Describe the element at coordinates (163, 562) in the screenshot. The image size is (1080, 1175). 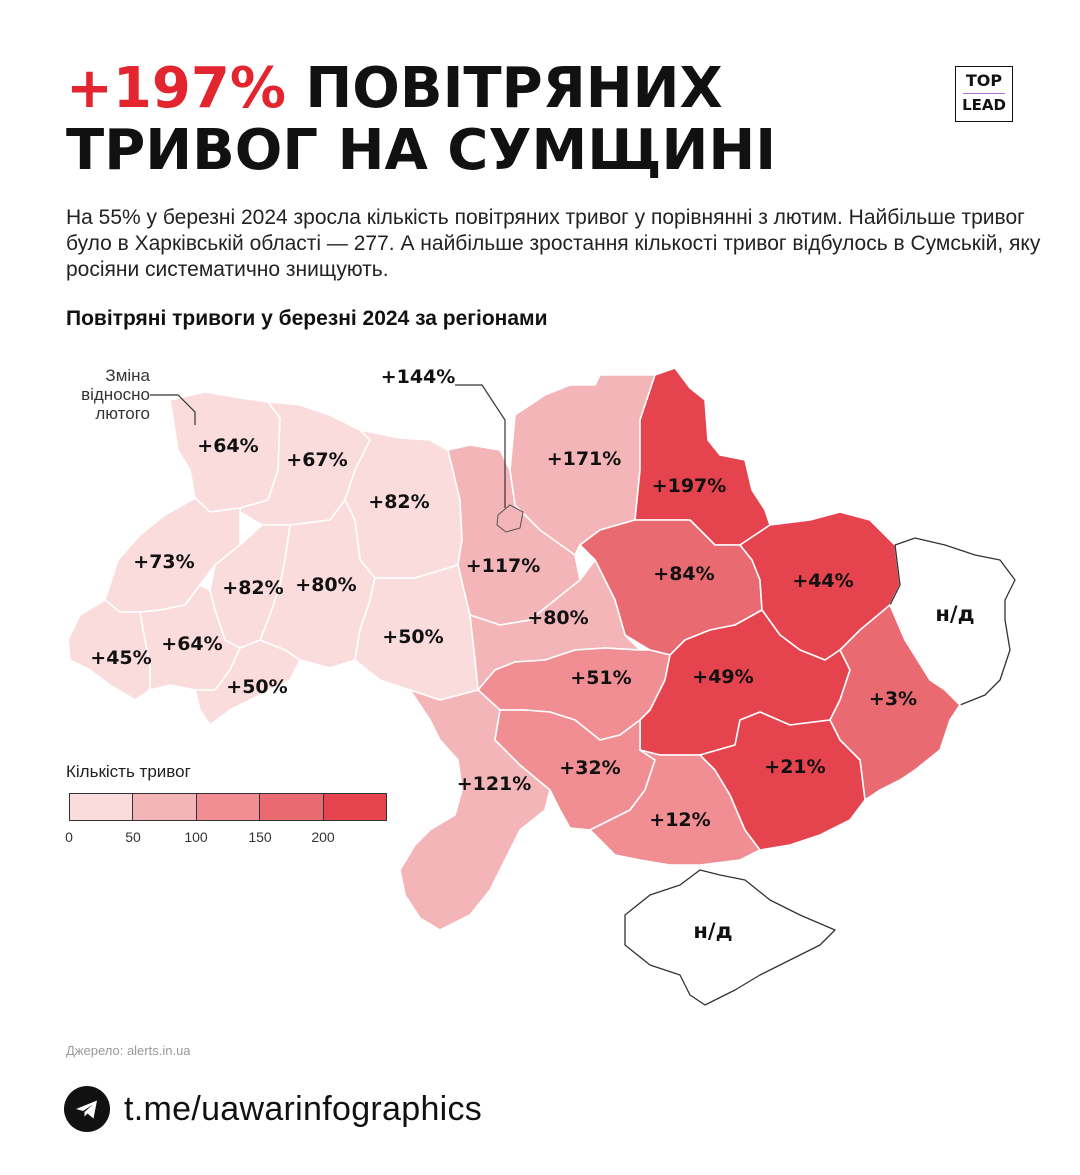
I see `region-label: +73%` at that location.